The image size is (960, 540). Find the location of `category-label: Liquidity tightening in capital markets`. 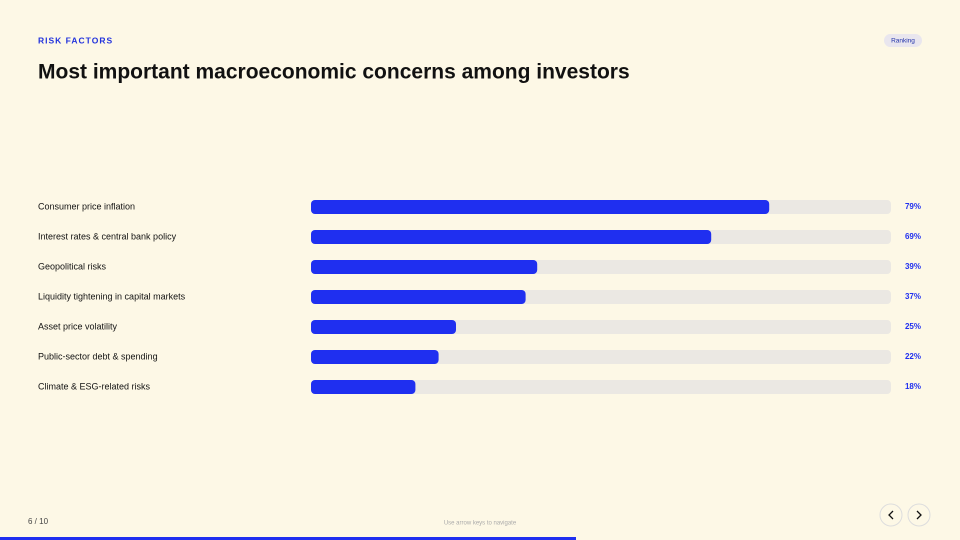

category-label: Liquidity tightening in capital markets is located at coordinates (112, 296).